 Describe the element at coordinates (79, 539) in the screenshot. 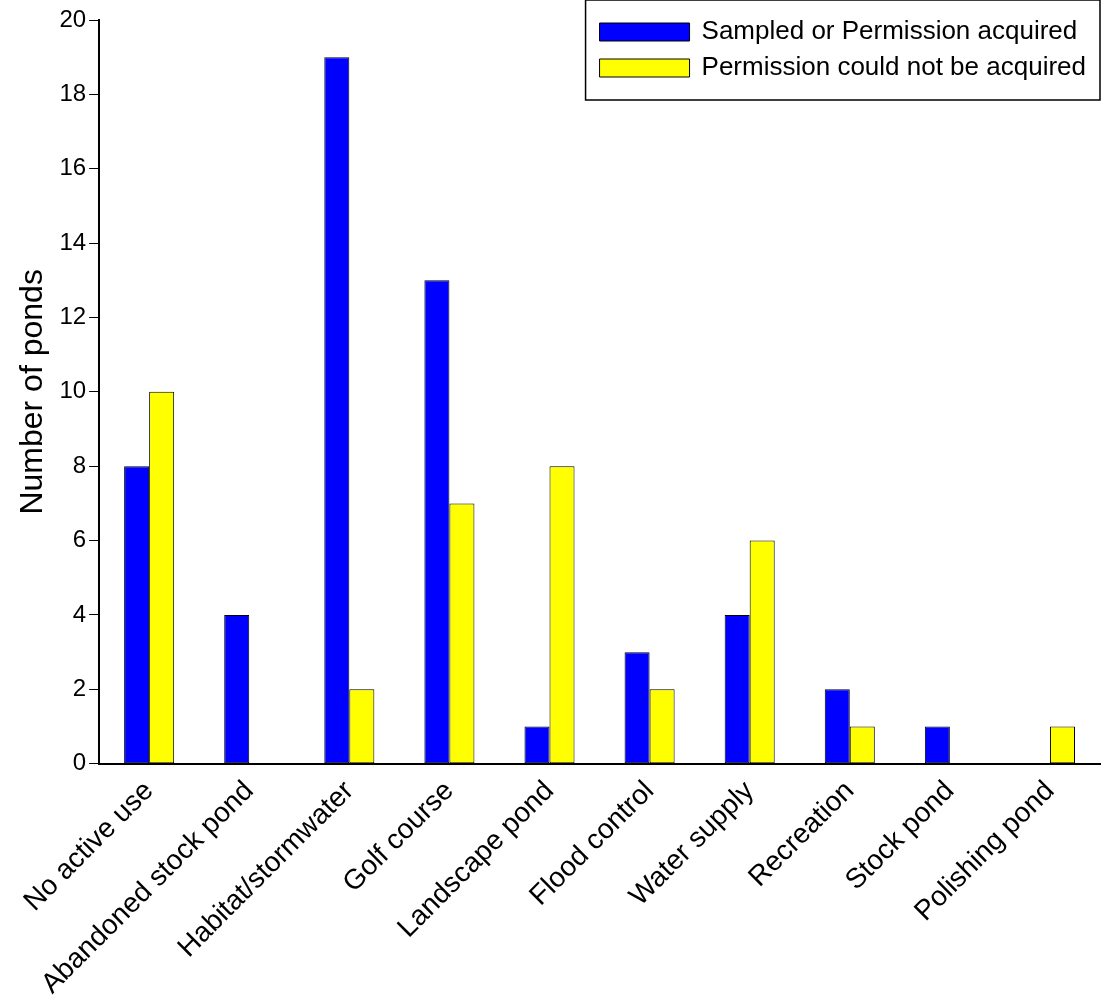

I see `y-tick-label: 6` at that location.